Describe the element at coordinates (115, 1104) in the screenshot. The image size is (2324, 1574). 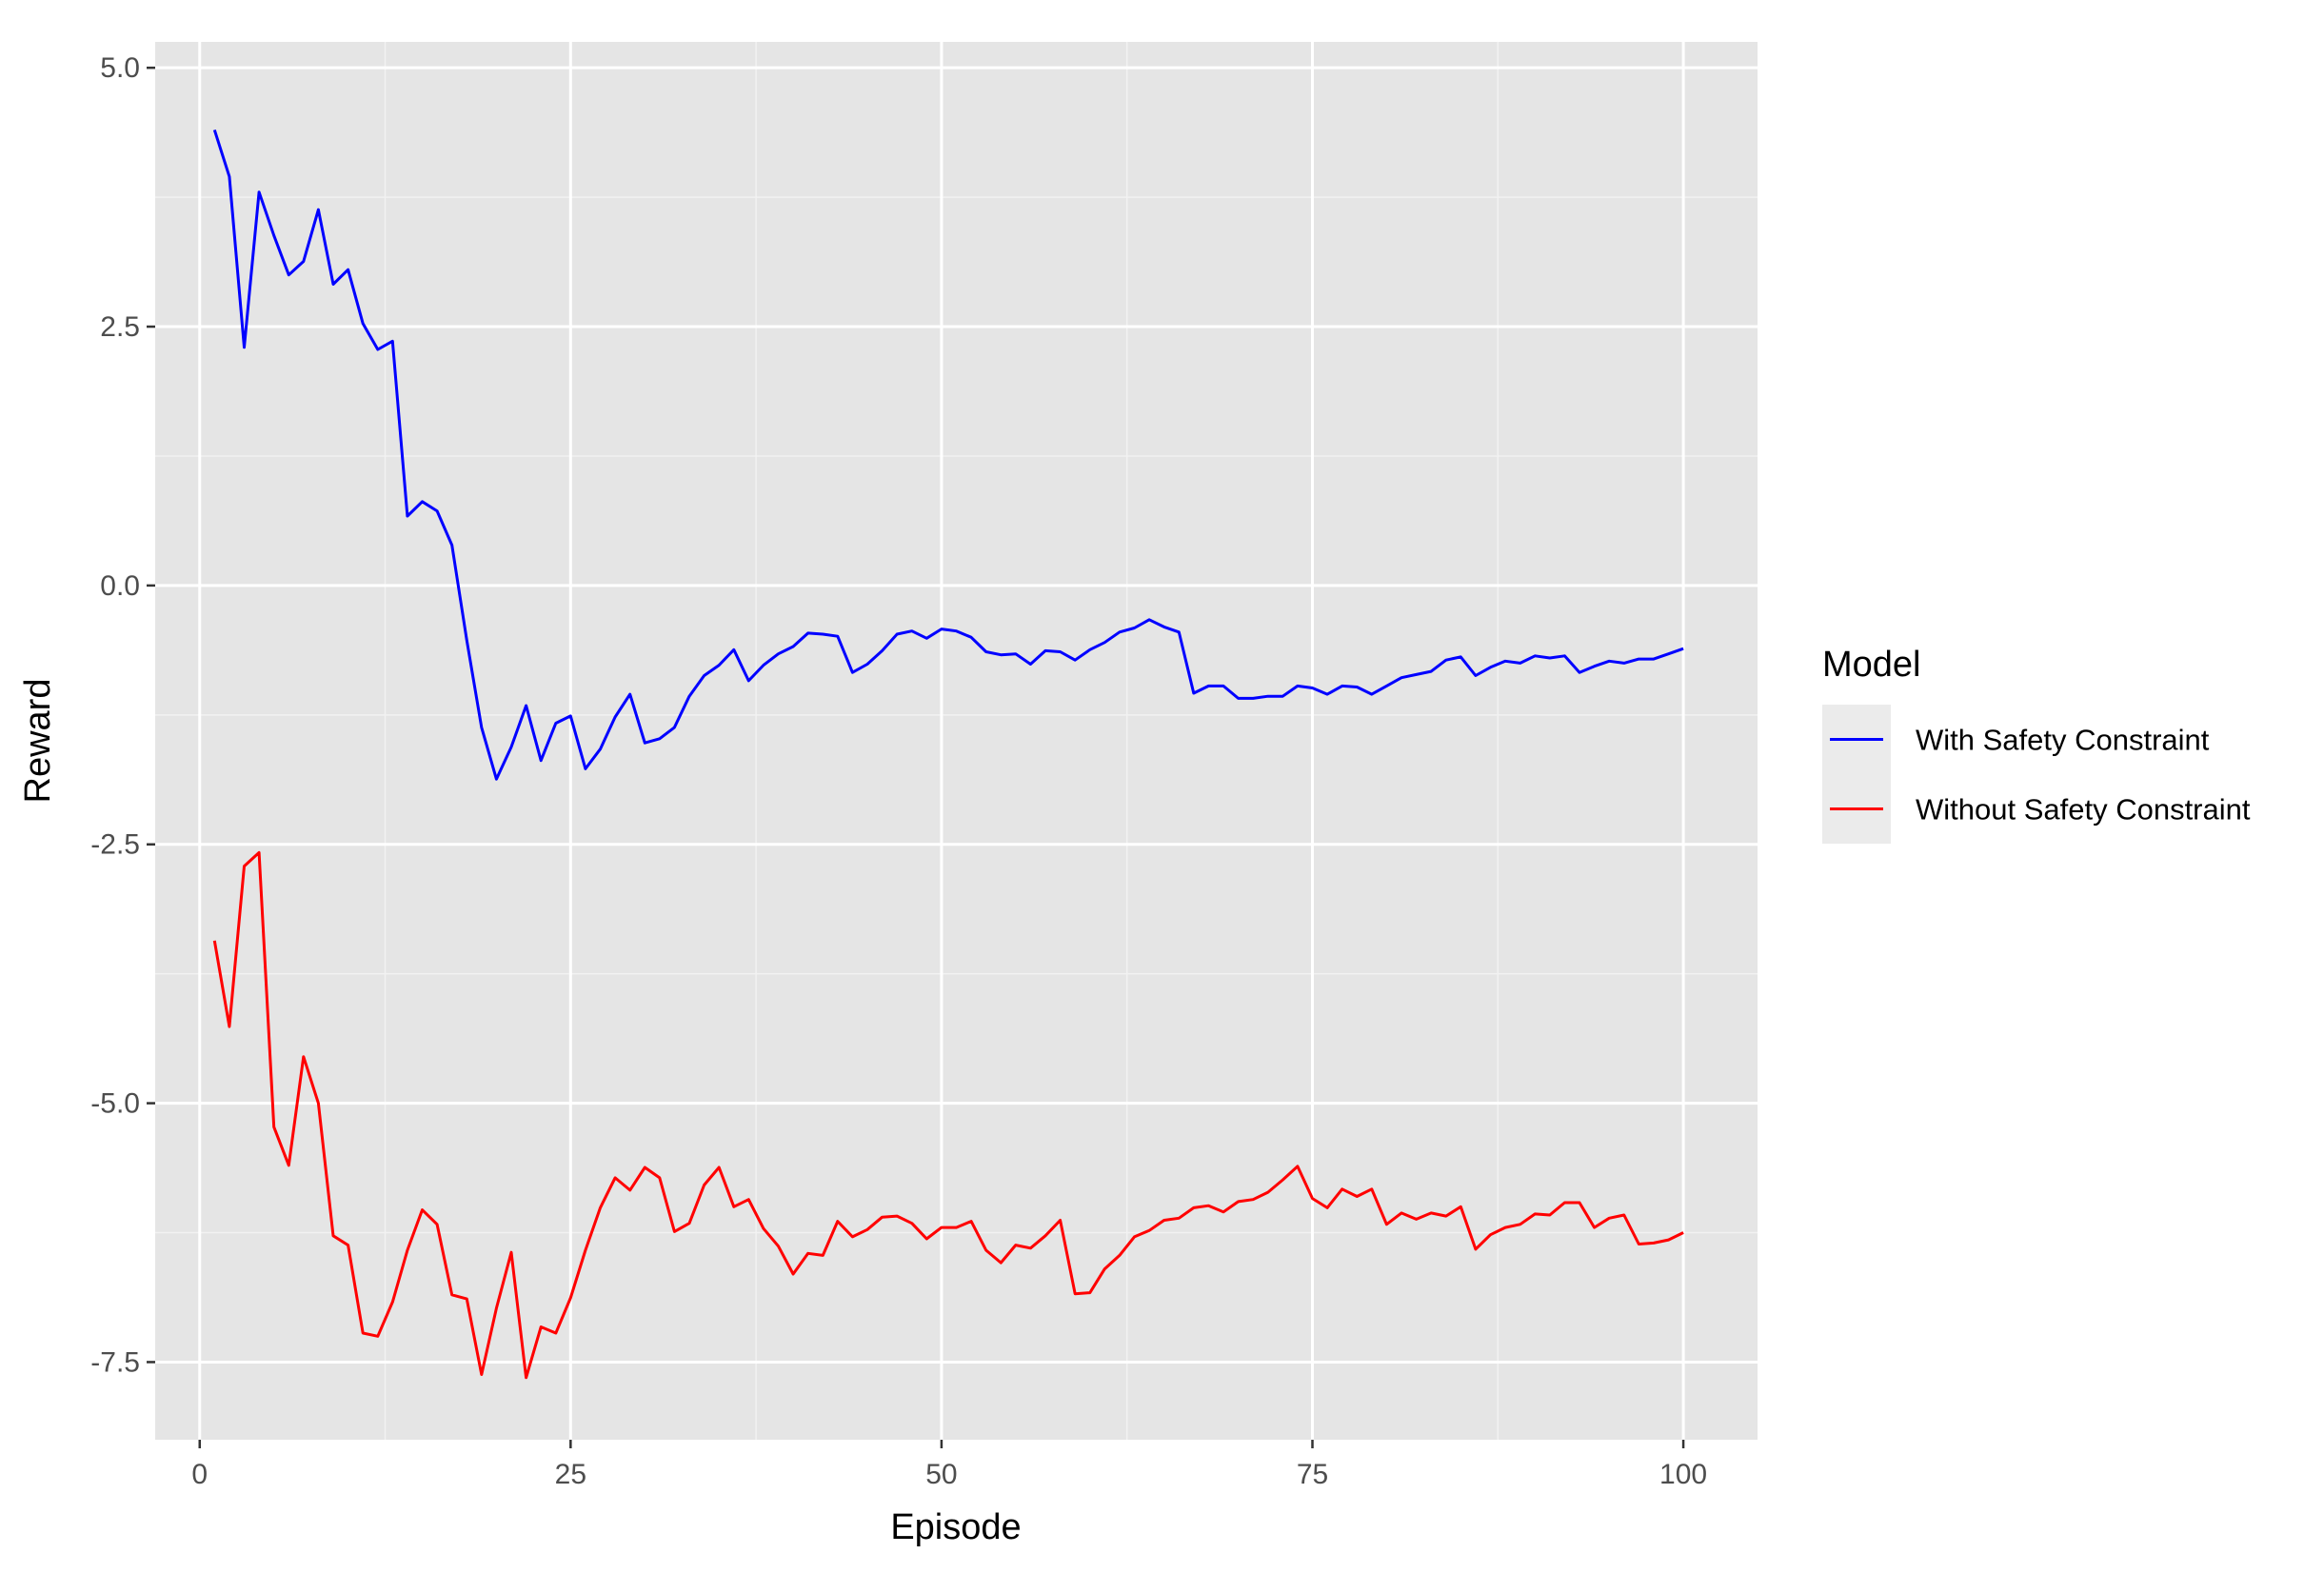
I see `y-tick-label: -5.0` at that location.